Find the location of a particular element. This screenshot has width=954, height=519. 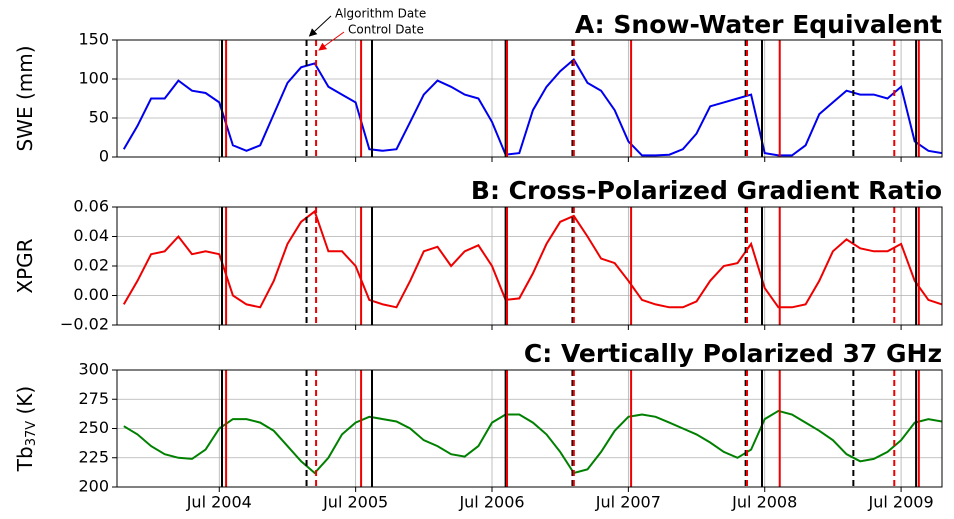

y-tick-label: 275 is located at coordinates (93, 398).